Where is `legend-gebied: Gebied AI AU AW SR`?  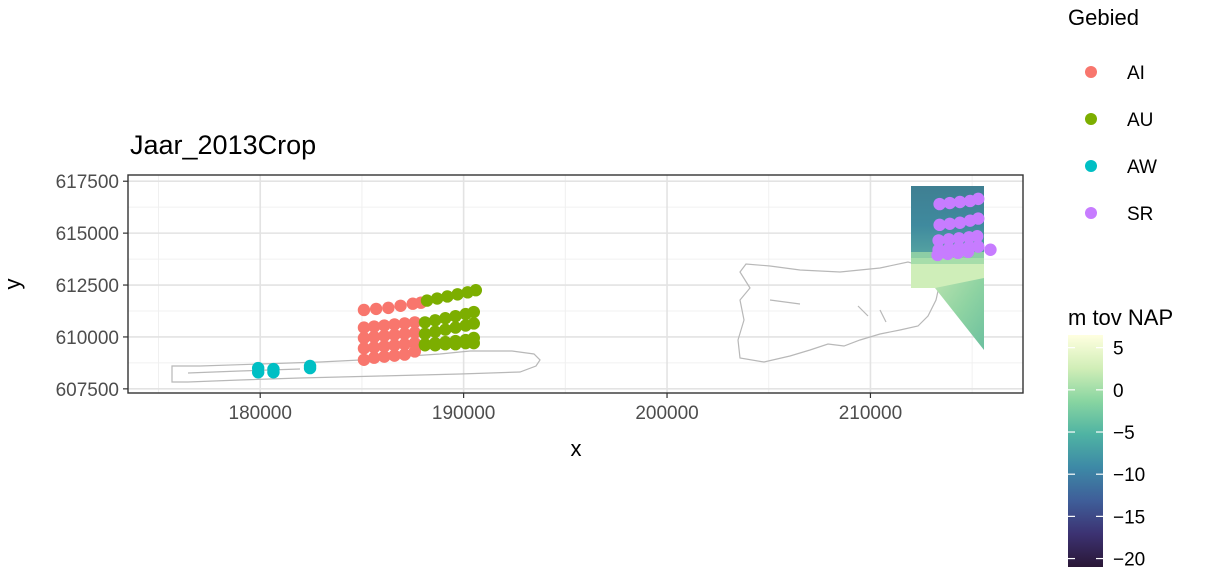
legend-gebied: Gebied AI AU AW SR is located at coordinates (1112, 115).